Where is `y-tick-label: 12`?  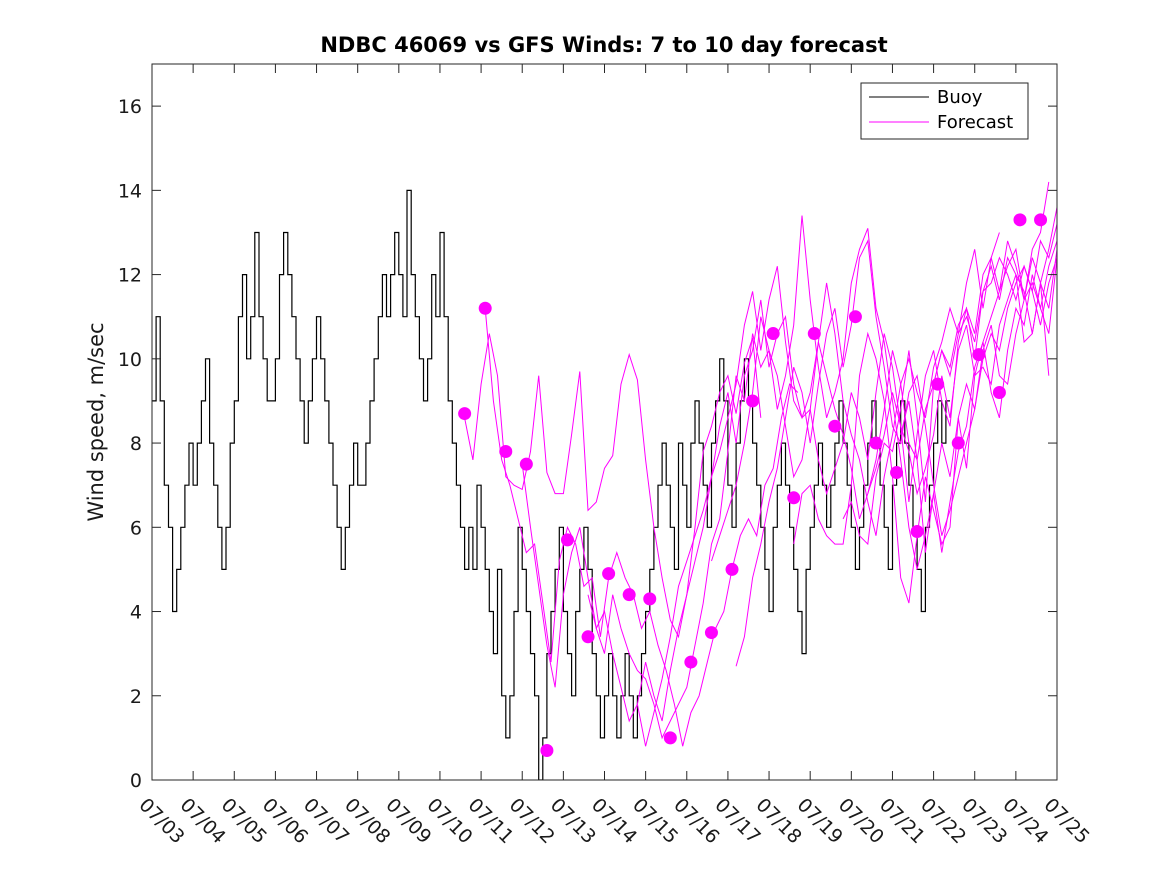
y-tick-label: 12 is located at coordinates (130, 276).